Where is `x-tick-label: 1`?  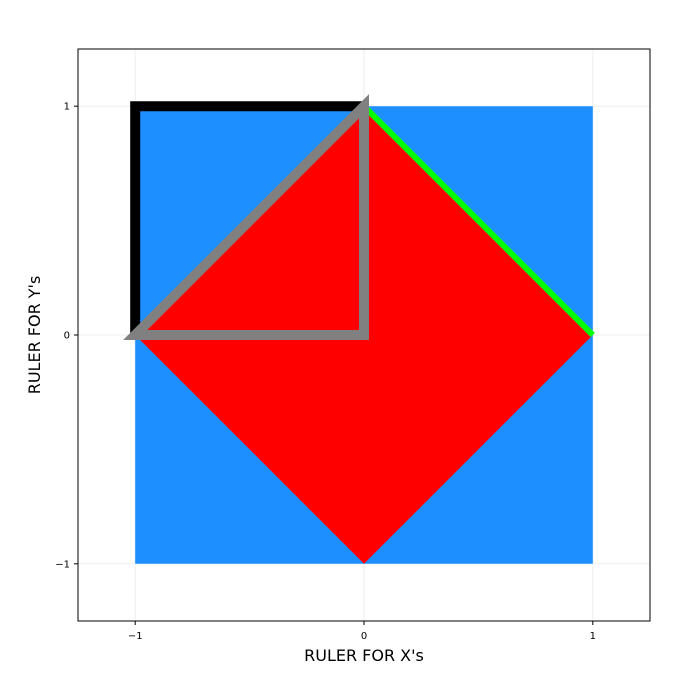
x-tick-label: 1 is located at coordinates (593, 636).